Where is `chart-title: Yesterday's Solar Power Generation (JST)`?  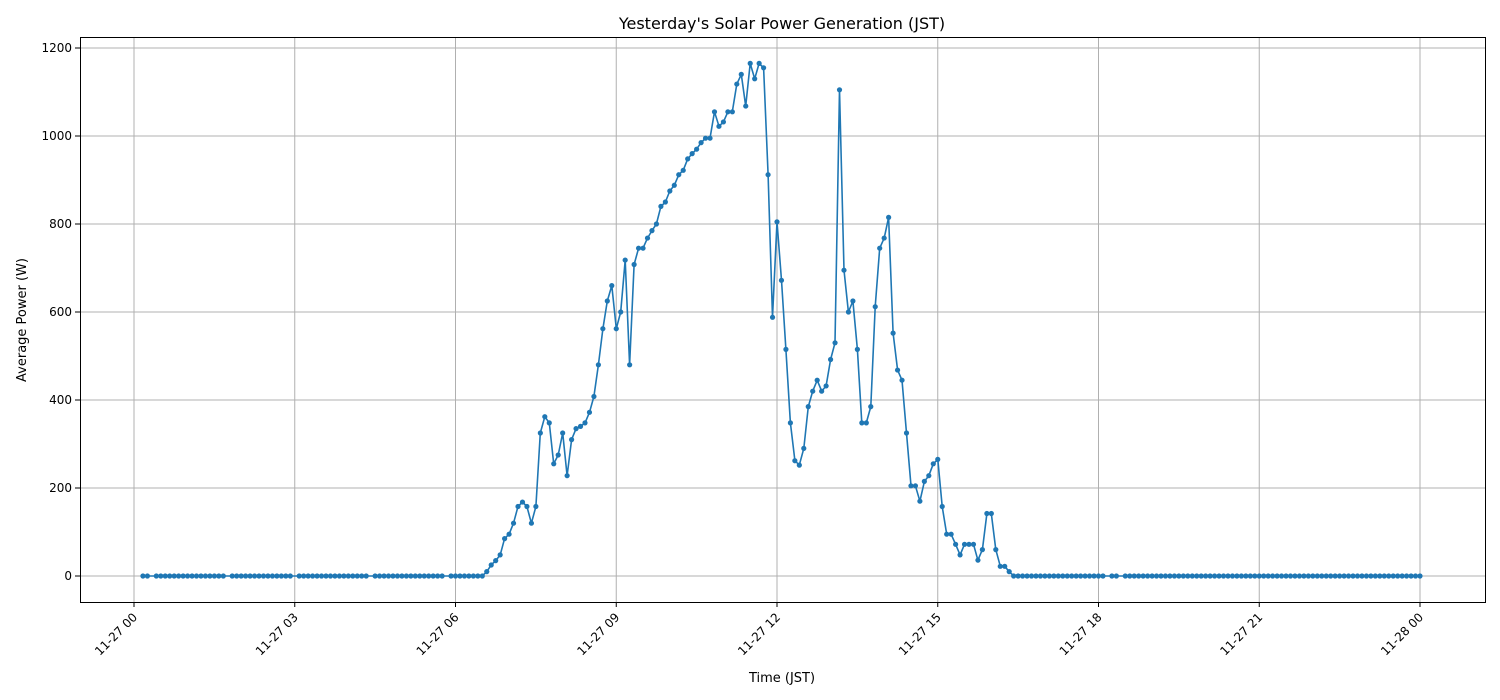
chart-title: Yesterday's Solar Power Generation (JST) is located at coordinates (781, 23).